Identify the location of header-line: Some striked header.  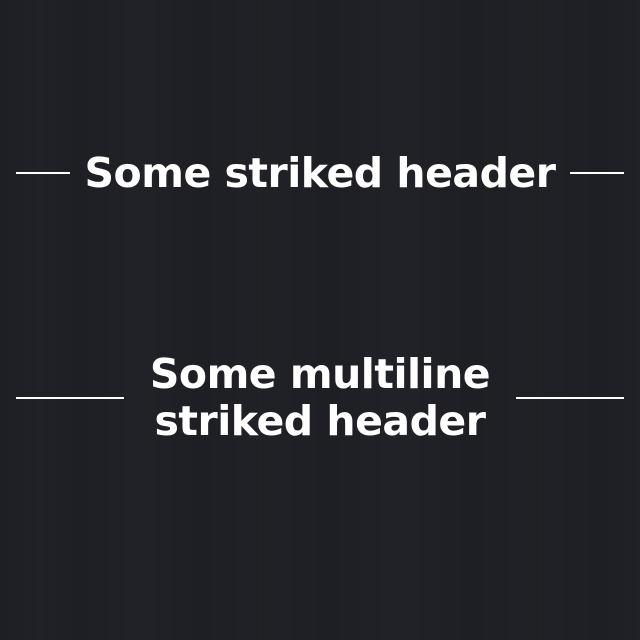
(320, 172).